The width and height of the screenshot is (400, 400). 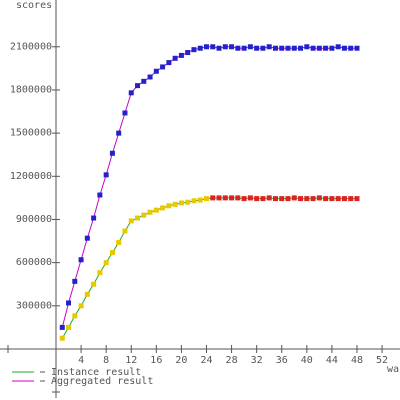 What do you see at coordinates (257, 360) in the screenshot?
I see `x-tick-label: 32` at bounding box center [257, 360].